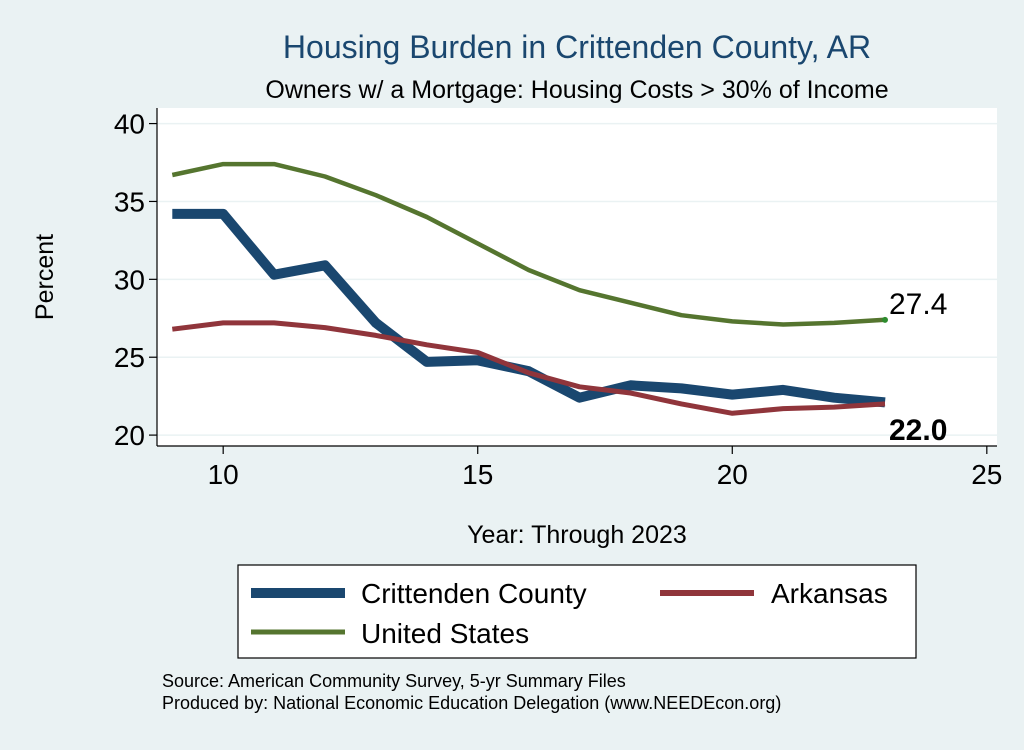  Describe the element at coordinates (477, 474) in the screenshot. I see `x-tick-label: 15` at that location.